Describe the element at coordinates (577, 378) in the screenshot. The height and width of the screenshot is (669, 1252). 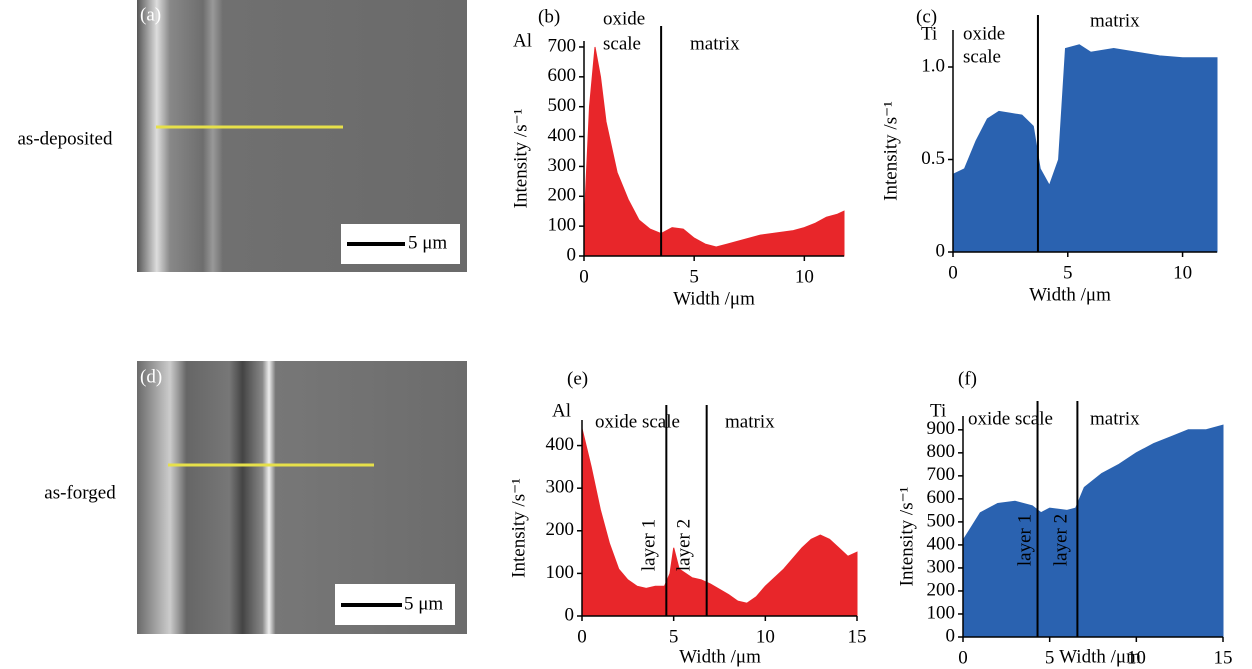
I see `panel-label: (e)` at that location.